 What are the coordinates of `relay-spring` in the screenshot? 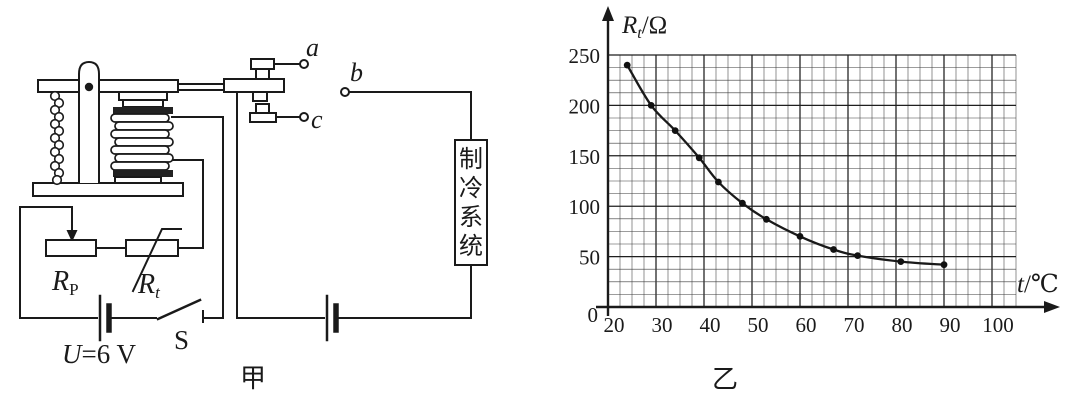 It's located at (57, 138).